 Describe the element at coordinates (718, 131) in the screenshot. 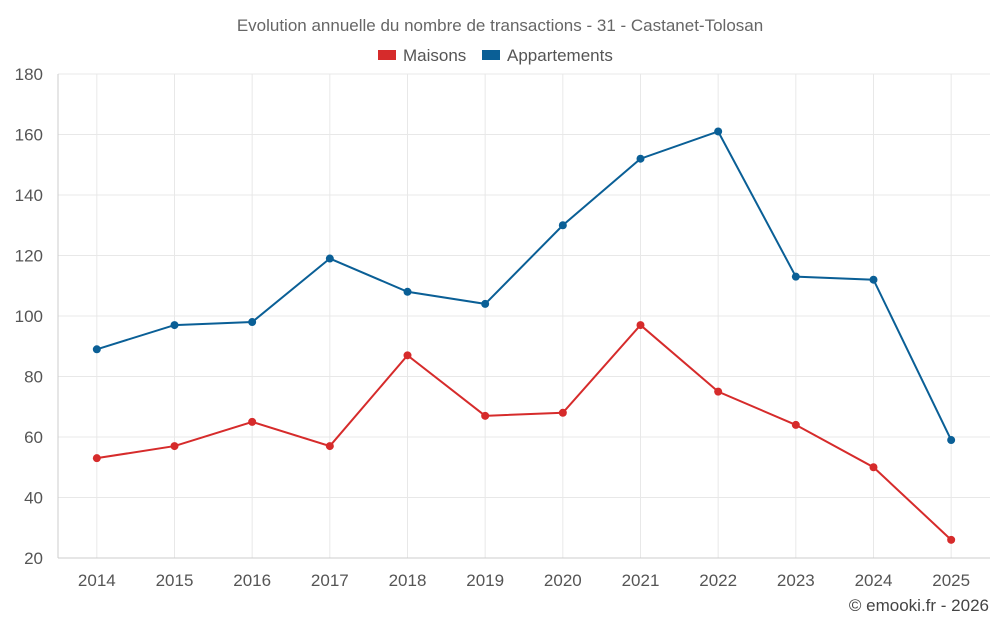

I see `data-point-appartements-2022` at that location.